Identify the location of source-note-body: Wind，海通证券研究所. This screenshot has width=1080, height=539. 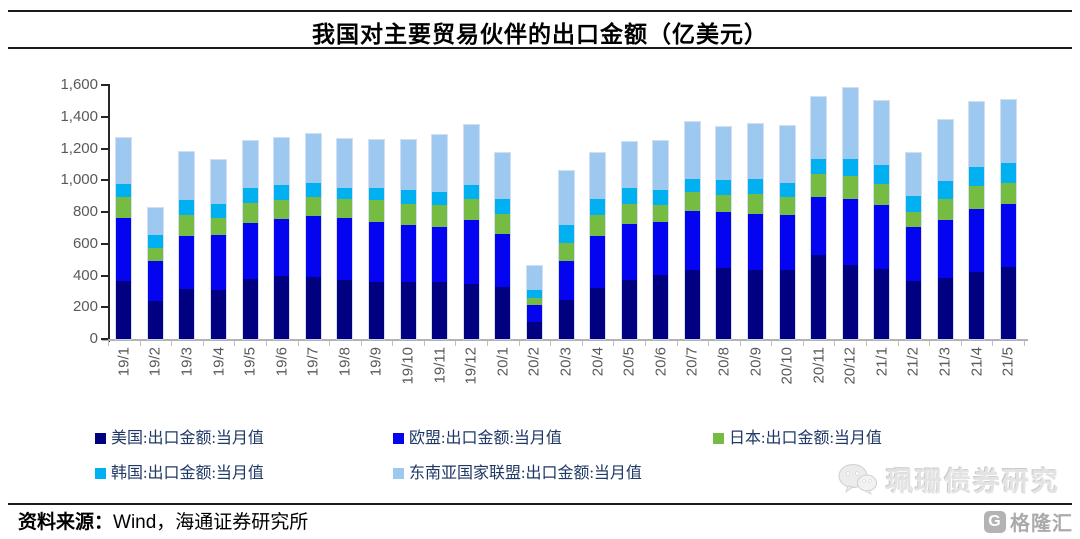
(211, 522).